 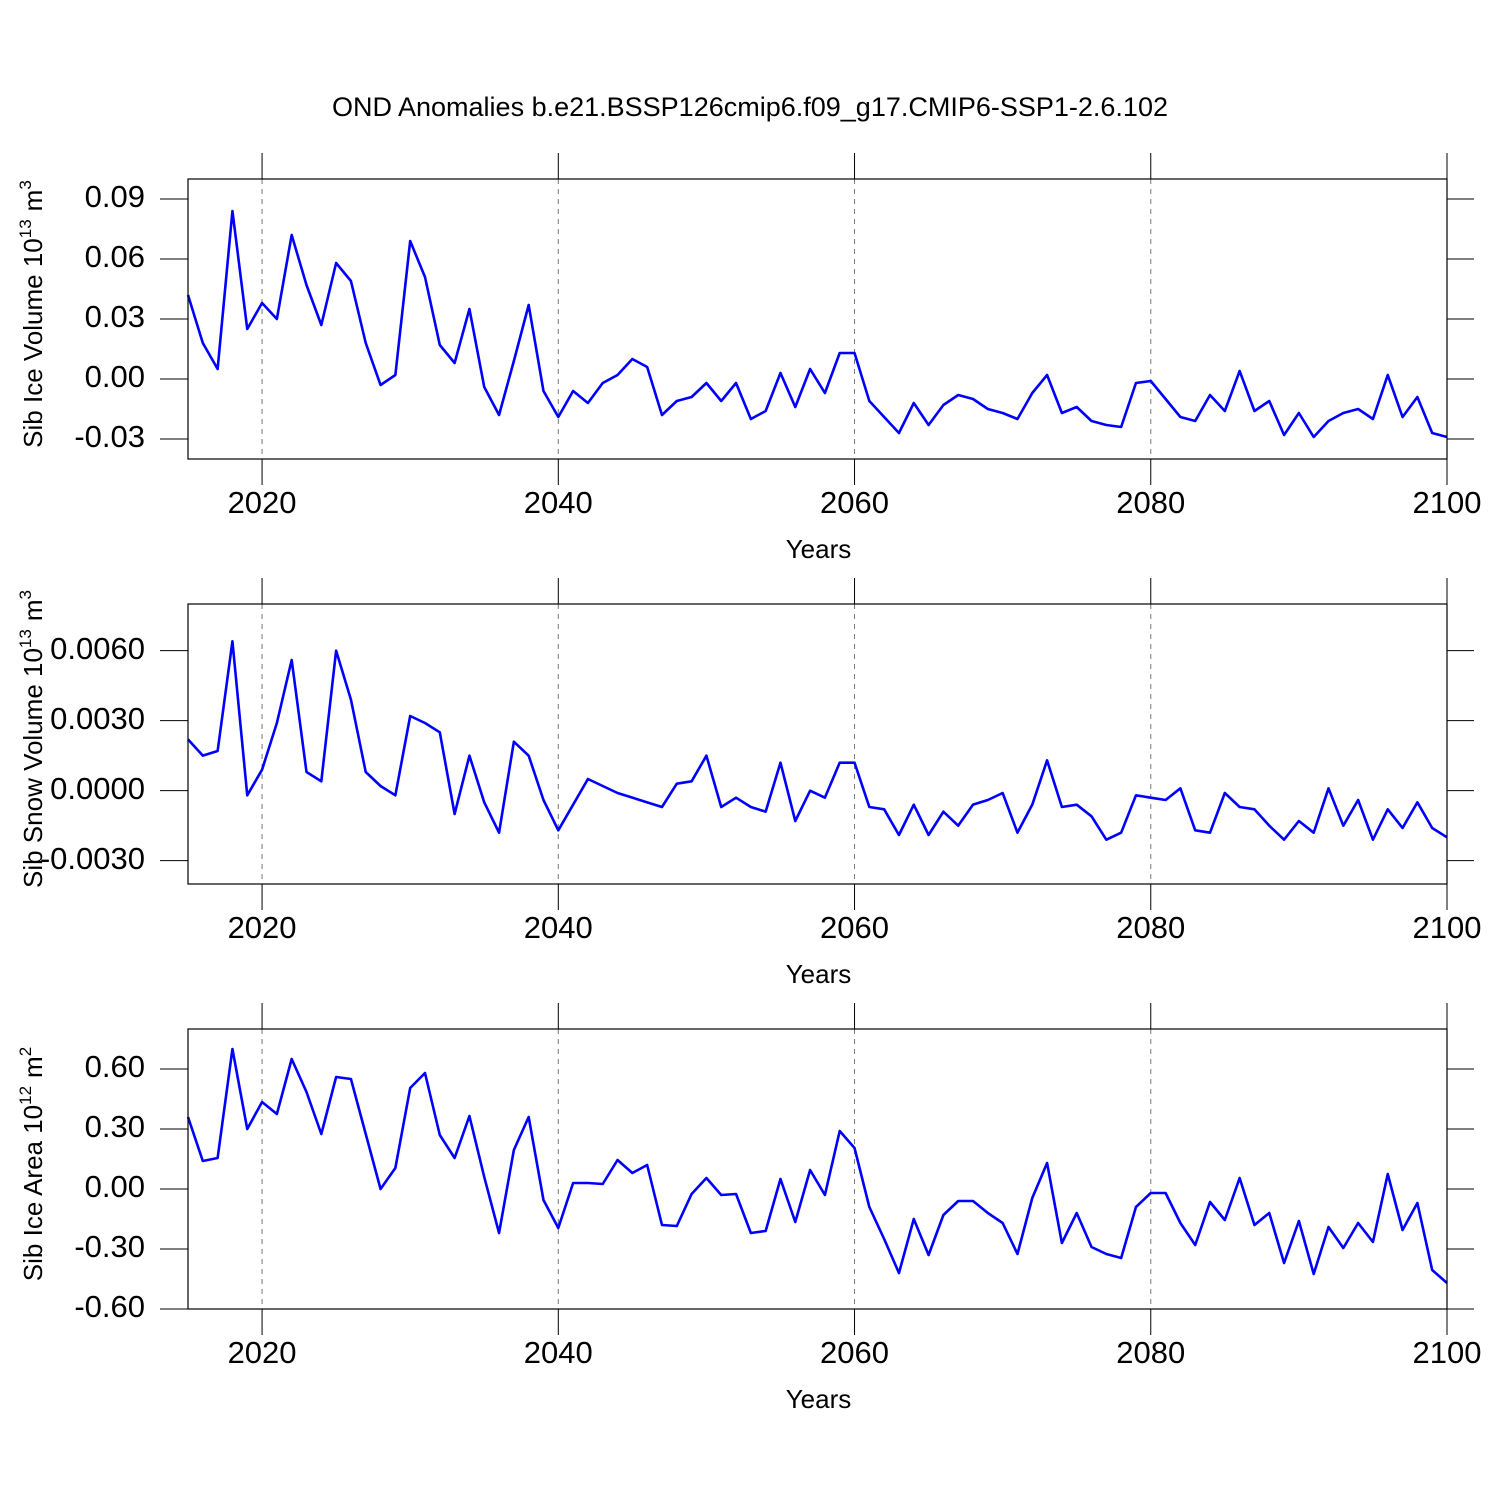 I want to click on y-tick-label: -0.60, so click(x=109, y=1306).